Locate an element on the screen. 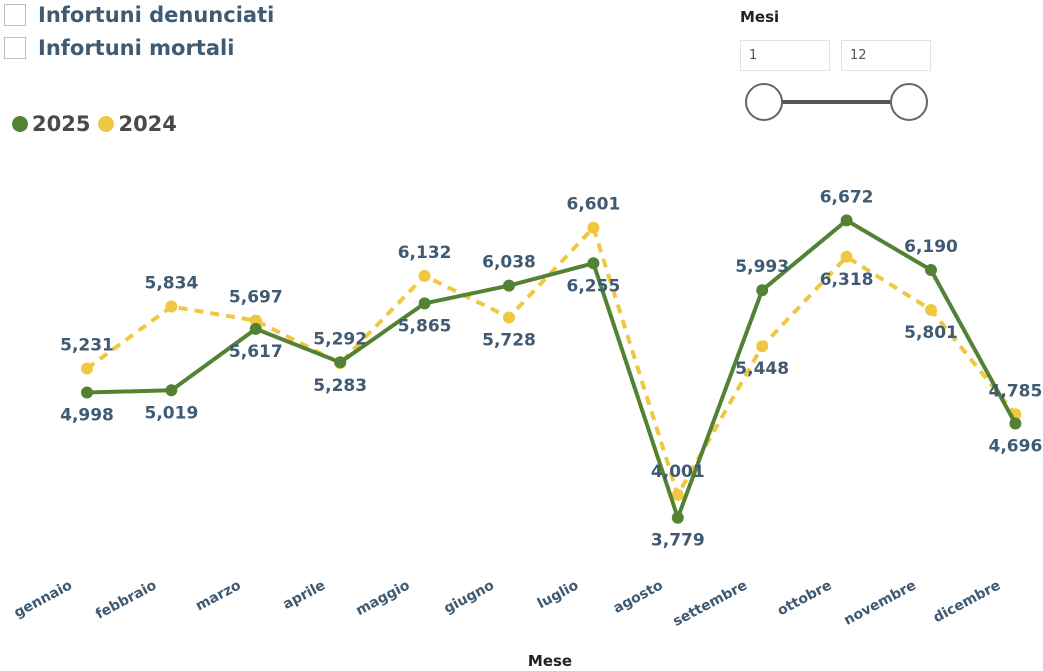 Image resolution: width=1043 pixels, height=671 pixels. data-label-2024-luglio: 6,601 is located at coordinates (594, 205).